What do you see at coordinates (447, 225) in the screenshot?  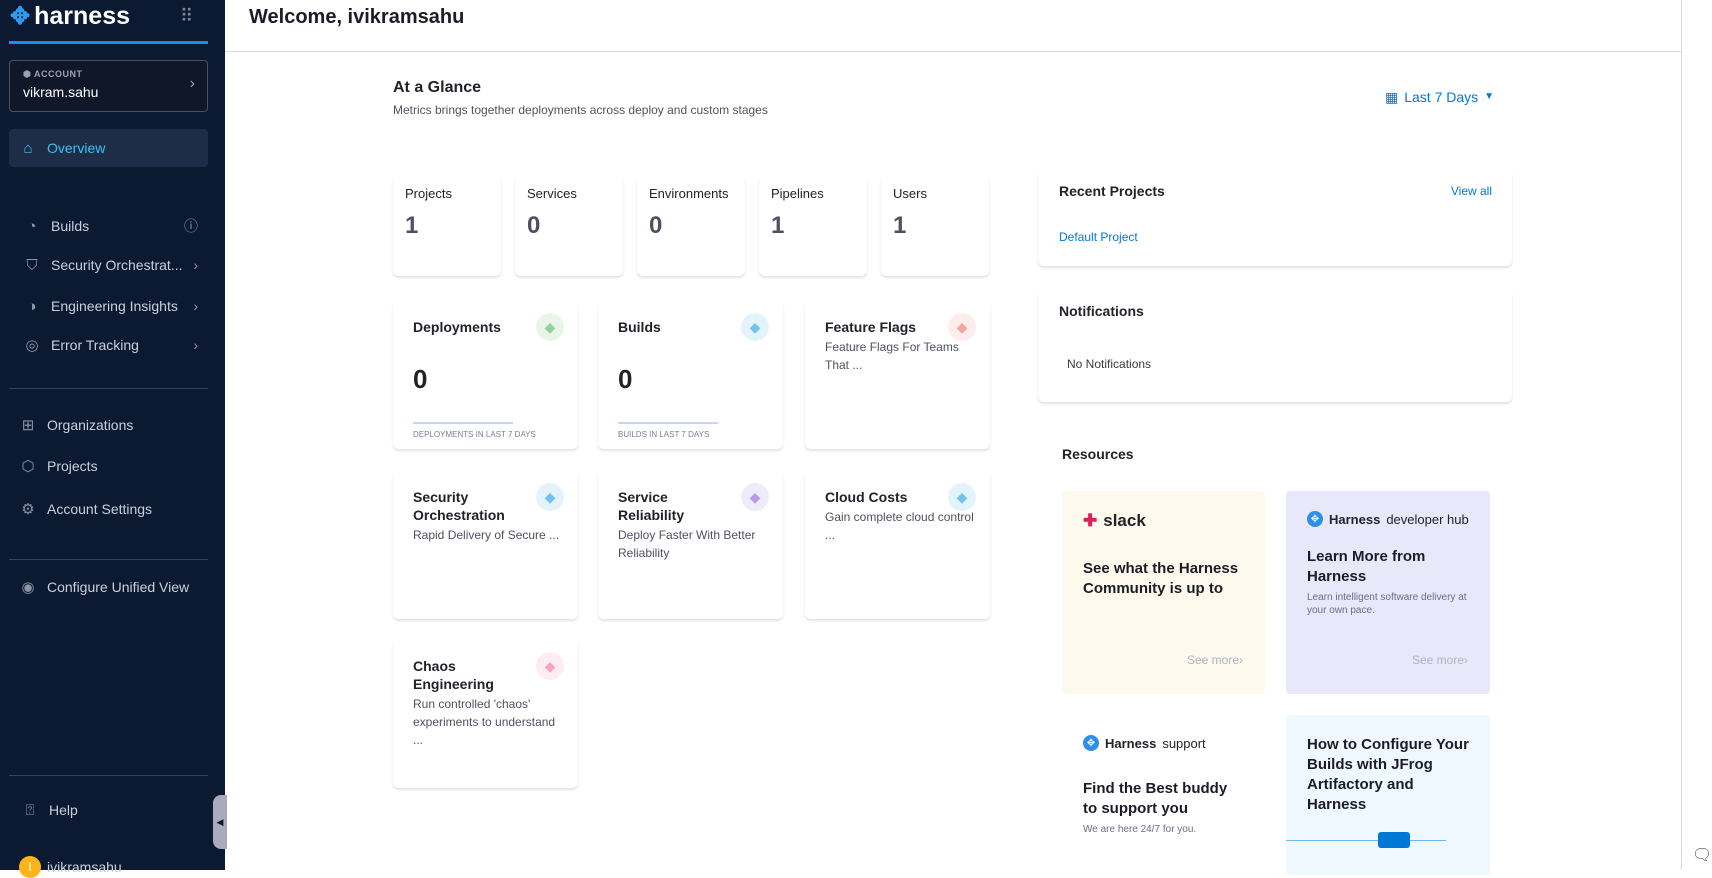 I see `stat-card-projects: Projects 1` at bounding box center [447, 225].